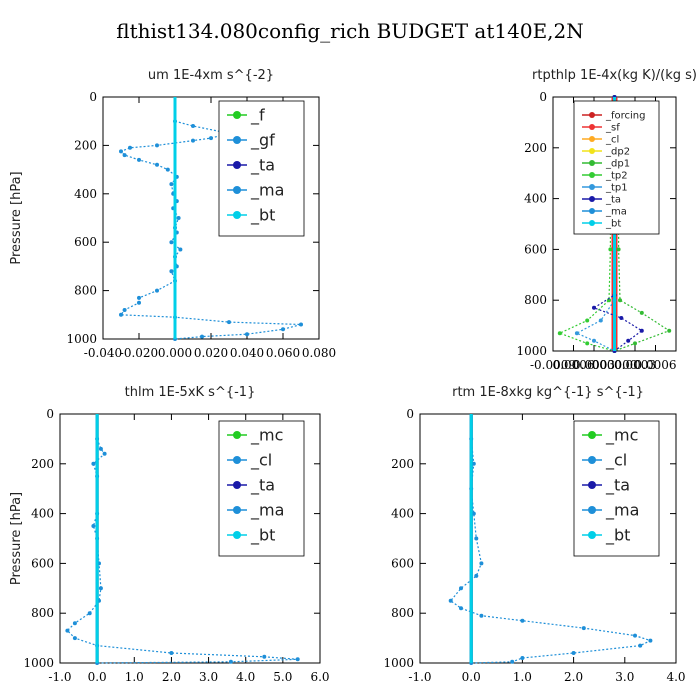  I want to click on panel-title: rtm 1E-8xkg kg^{-1} s^{-1}, so click(548, 392).